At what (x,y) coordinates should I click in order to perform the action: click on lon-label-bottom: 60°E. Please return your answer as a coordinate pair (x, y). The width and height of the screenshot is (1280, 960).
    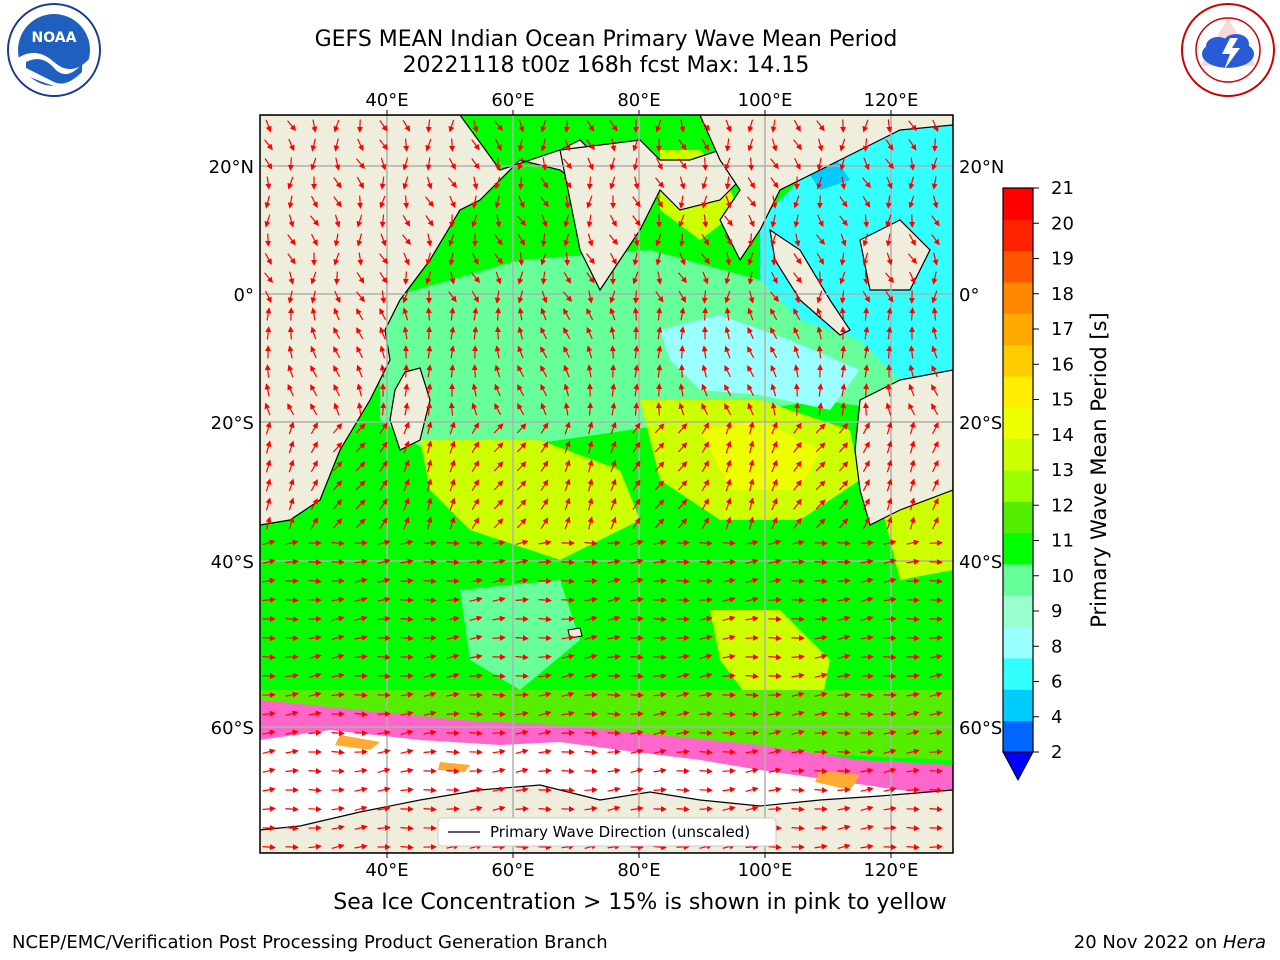
    Looking at the image, I should click on (512, 870).